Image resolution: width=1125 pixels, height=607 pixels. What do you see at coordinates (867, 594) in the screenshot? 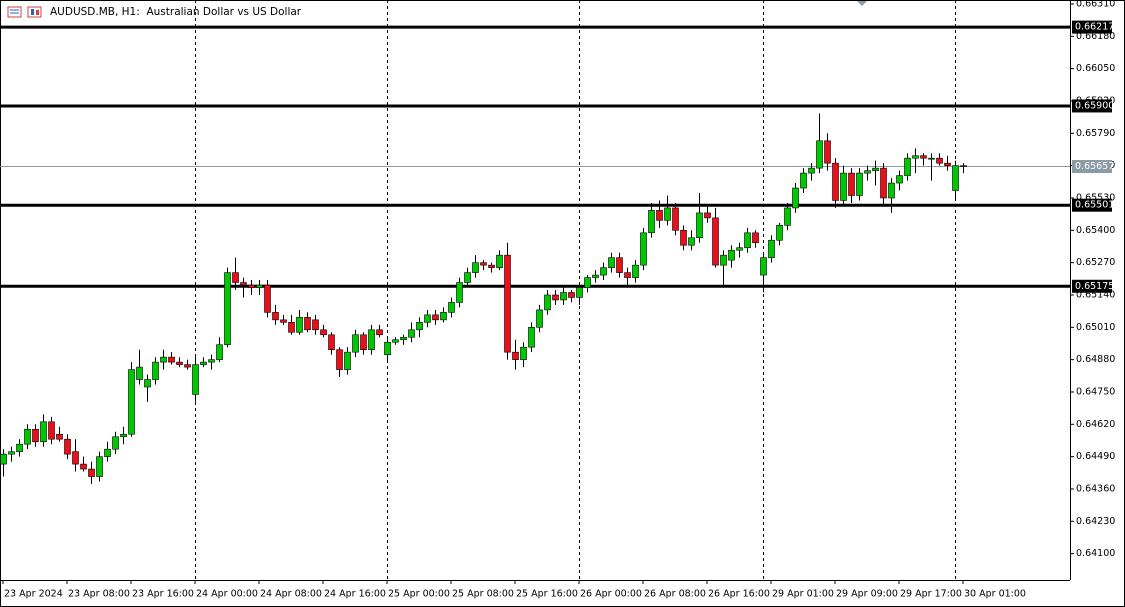
I see `x-tick-label: 29 Apr 09:00` at bounding box center [867, 594].